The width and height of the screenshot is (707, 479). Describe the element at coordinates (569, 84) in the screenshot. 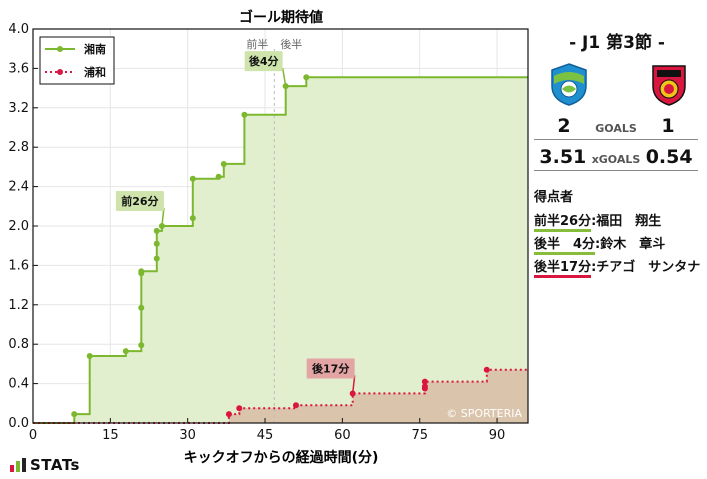

I see `shonan-crest-icon` at that location.